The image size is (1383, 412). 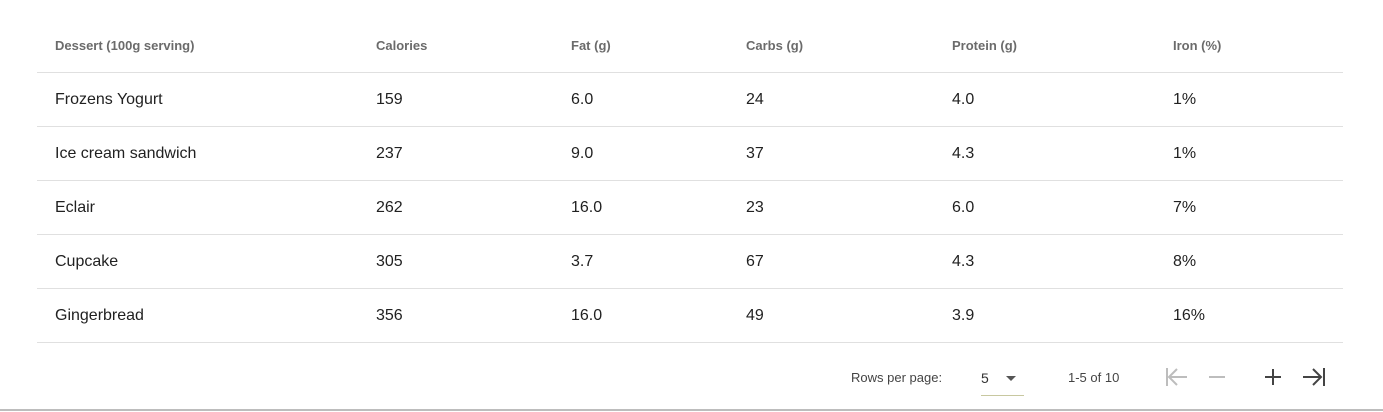 I want to click on cell-dessert: Frozens Yogurt, so click(x=109, y=99).